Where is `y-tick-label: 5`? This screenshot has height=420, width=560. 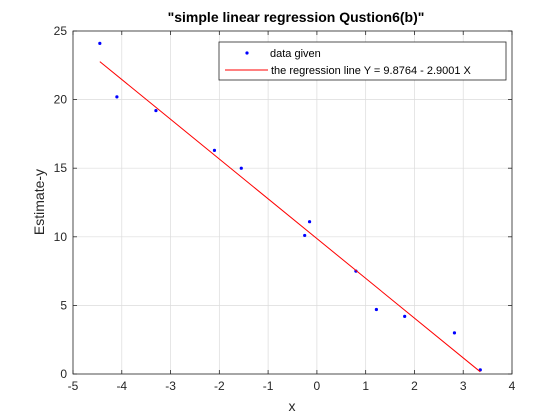 y-tick-label: 5 is located at coordinates (63, 305).